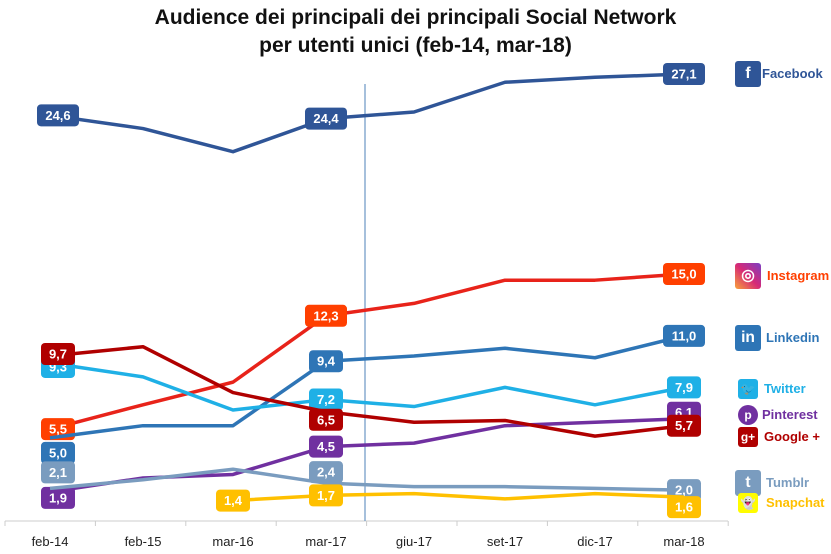 The width and height of the screenshot is (831, 554). I want to click on data-label: 5,5, so click(58, 429).